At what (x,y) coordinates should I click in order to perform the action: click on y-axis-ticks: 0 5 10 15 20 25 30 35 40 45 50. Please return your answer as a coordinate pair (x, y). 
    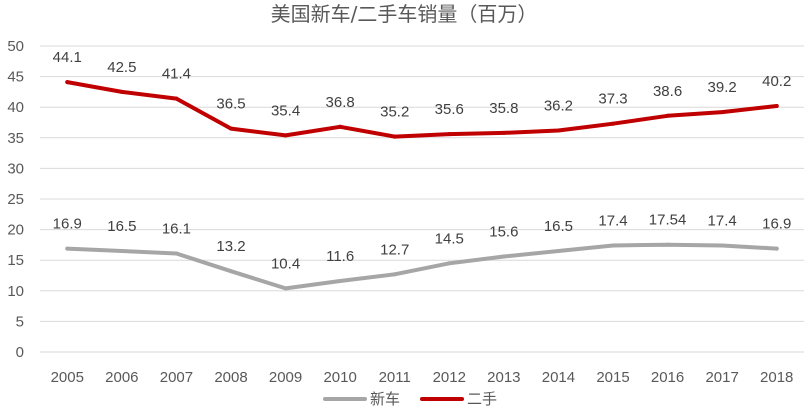
    Looking at the image, I should click on (15, 199).